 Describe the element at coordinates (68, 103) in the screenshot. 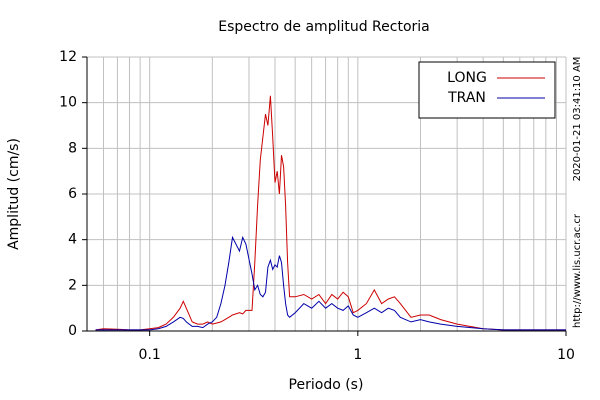

I see `y-tick-label: 10` at that location.